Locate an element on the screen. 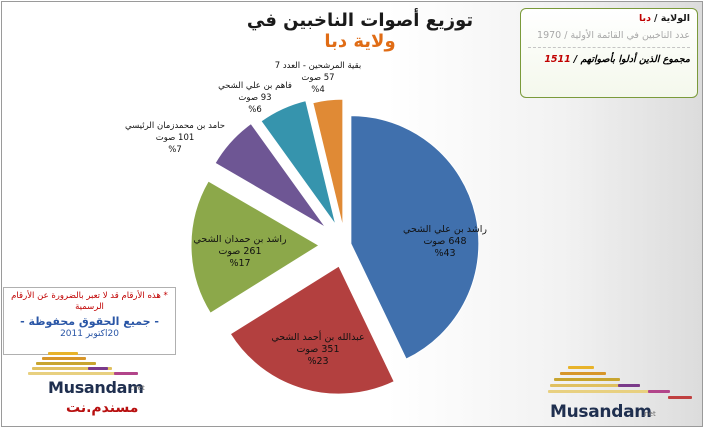  logo-right: Musandam .net is located at coordinates (623, 394).